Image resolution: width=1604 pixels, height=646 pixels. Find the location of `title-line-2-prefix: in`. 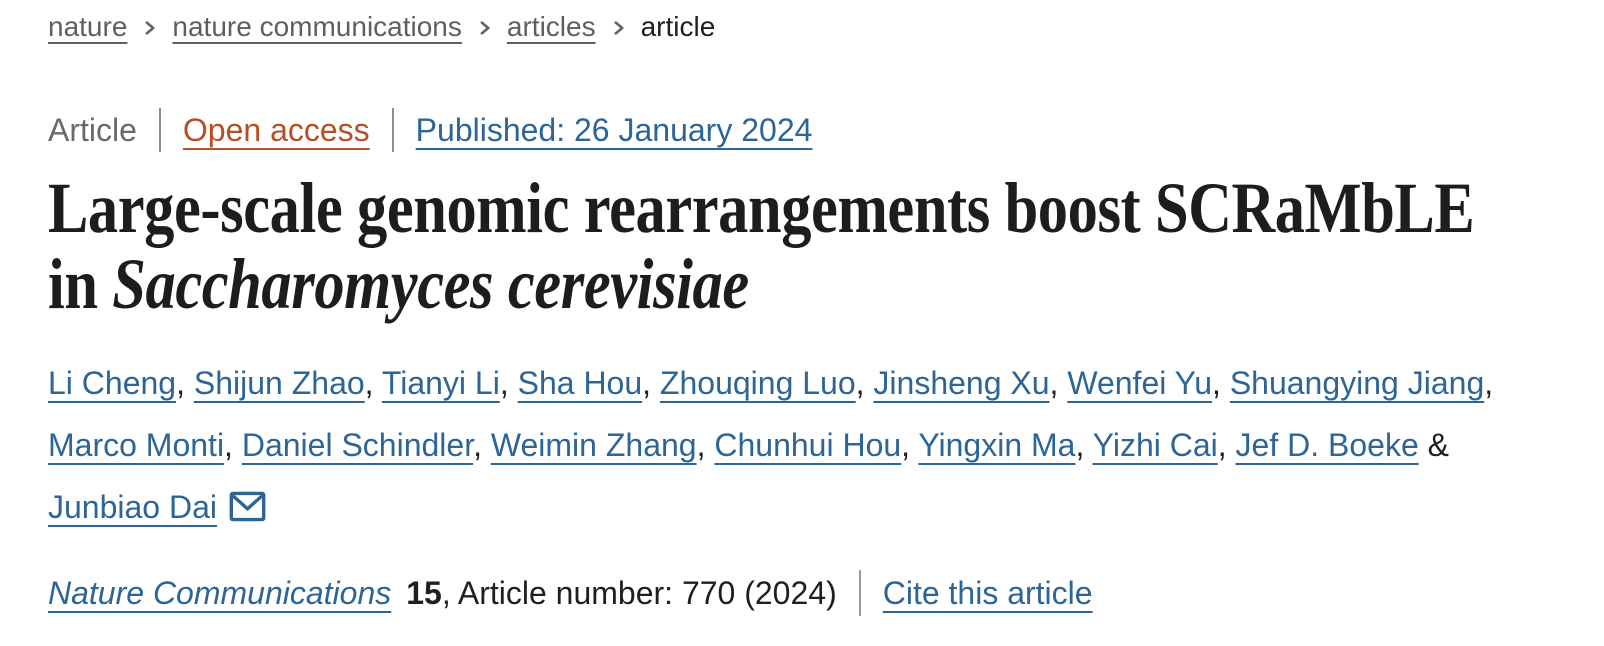

title-line-2-prefix: in is located at coordinates (73, 284).